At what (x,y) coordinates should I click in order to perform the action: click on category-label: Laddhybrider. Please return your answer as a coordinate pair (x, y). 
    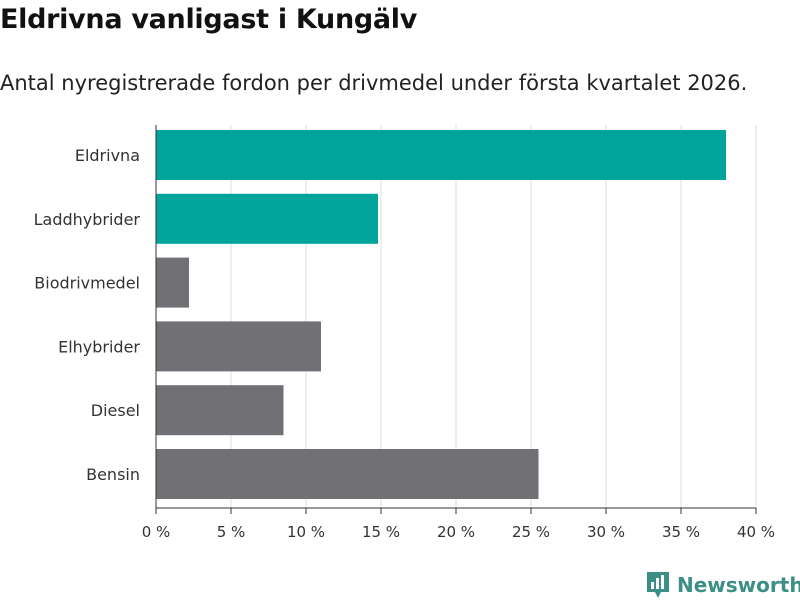
    Looking at the image, I should click on (87, 219).